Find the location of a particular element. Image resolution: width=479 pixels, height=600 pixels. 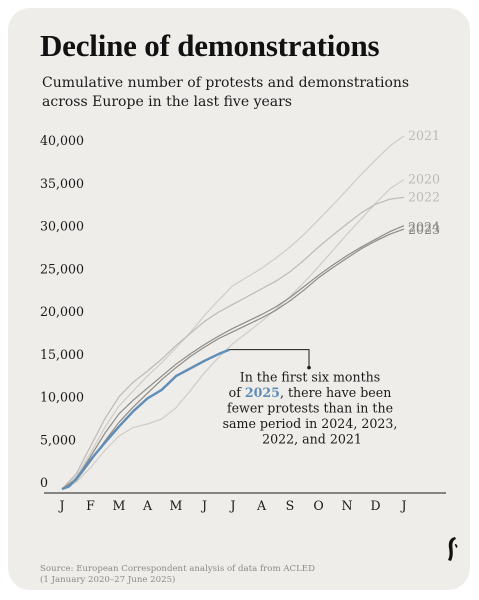

source-line-2: (1 January 2020–27 June 2025) is located at coordinates (108, 580).